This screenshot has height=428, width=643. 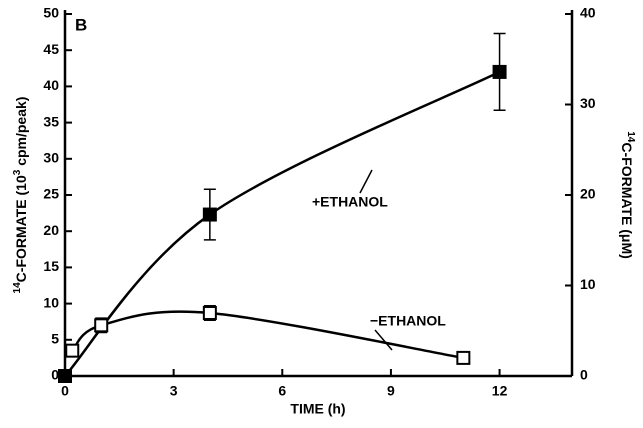 I want to click on y-label-part: 14, so click(x=17, y=288).